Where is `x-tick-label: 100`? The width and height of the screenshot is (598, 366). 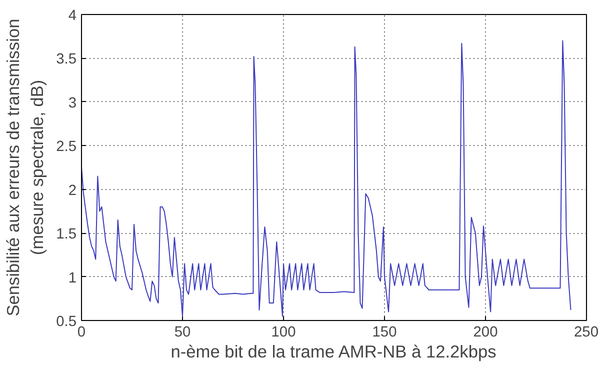 x-tick-label: 100 is located at coordinates (283, 332).